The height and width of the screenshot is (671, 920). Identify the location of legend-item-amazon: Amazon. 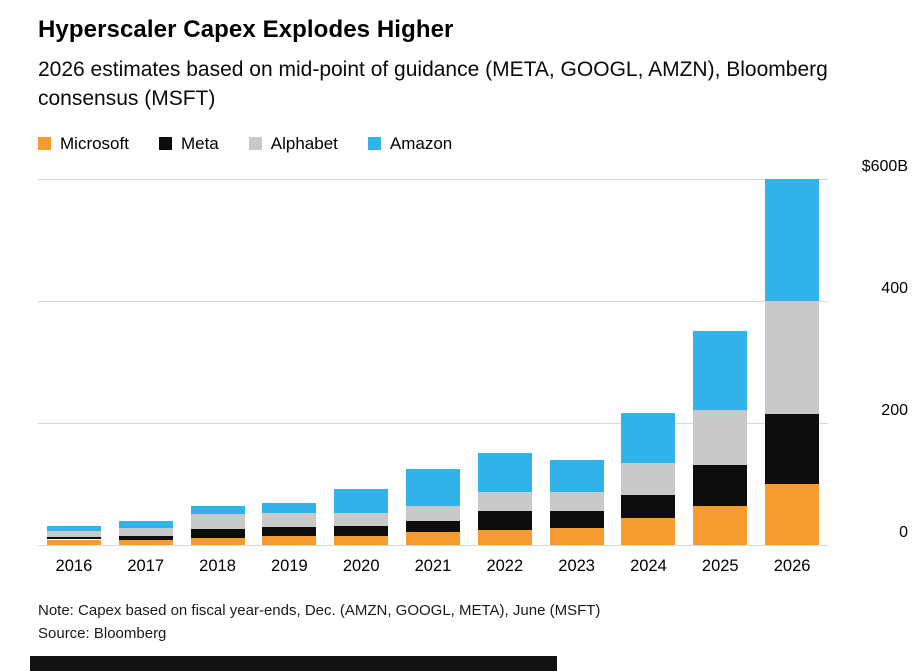
(410, 143).